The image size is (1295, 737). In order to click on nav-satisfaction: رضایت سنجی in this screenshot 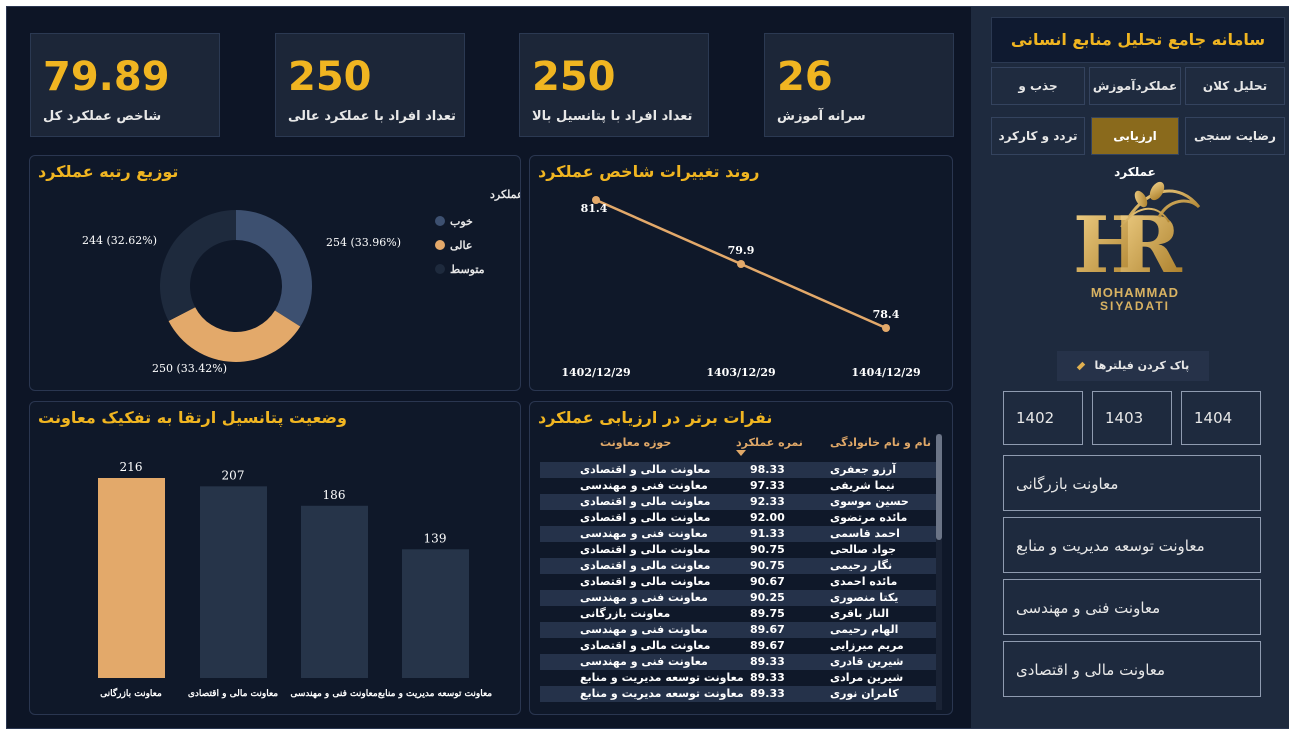, I will do `click(1235, 136)`.